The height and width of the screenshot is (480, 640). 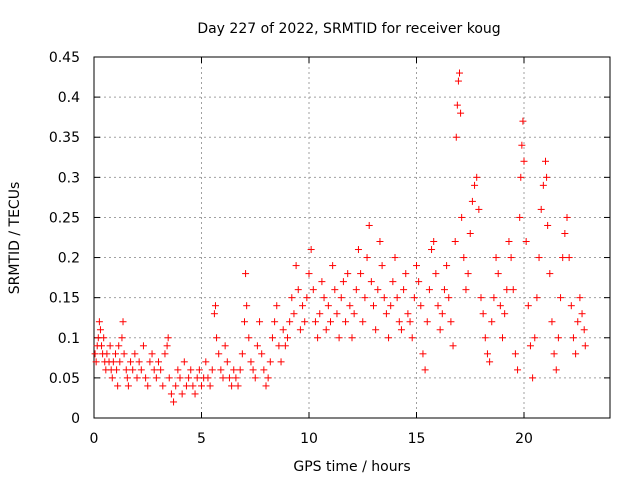 I want to click on x-tick-label: 20, so click(x=524, y=439).